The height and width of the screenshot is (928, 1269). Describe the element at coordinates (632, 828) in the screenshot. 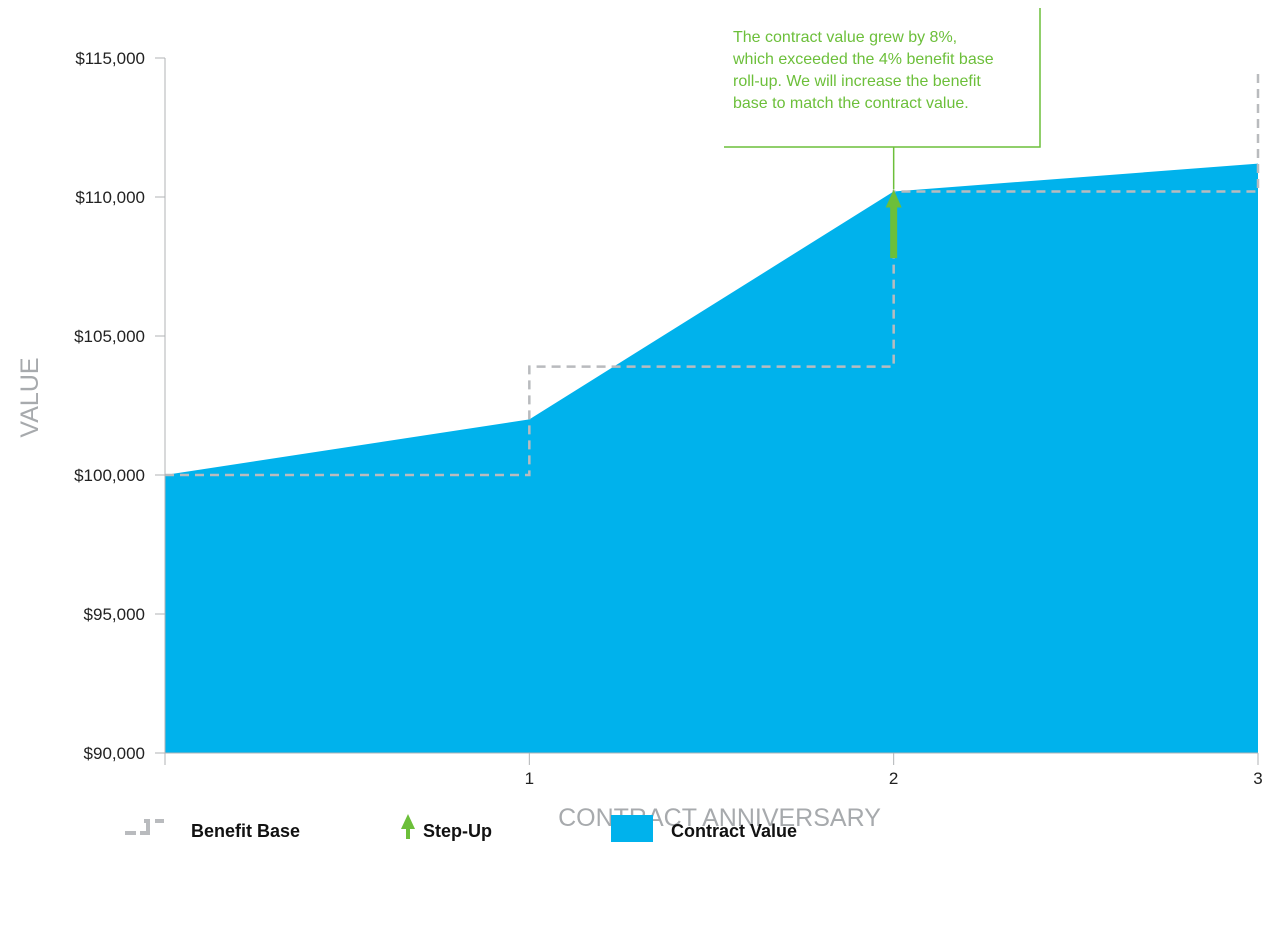

I see `blue-square-icon` at that location.